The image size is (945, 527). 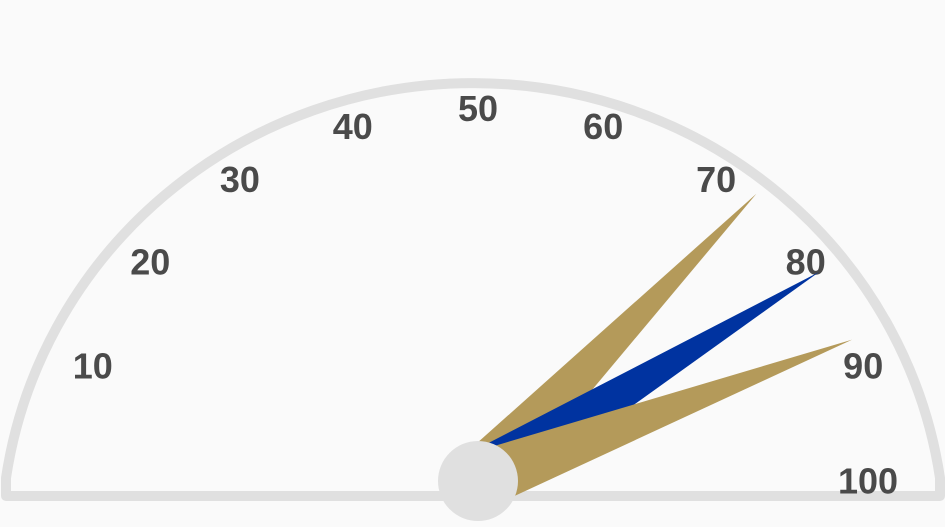 What do you see at coordinates (806, 262) in the screenshot?
I see `tick-label-80: 80` at bounding box center [806, 262].